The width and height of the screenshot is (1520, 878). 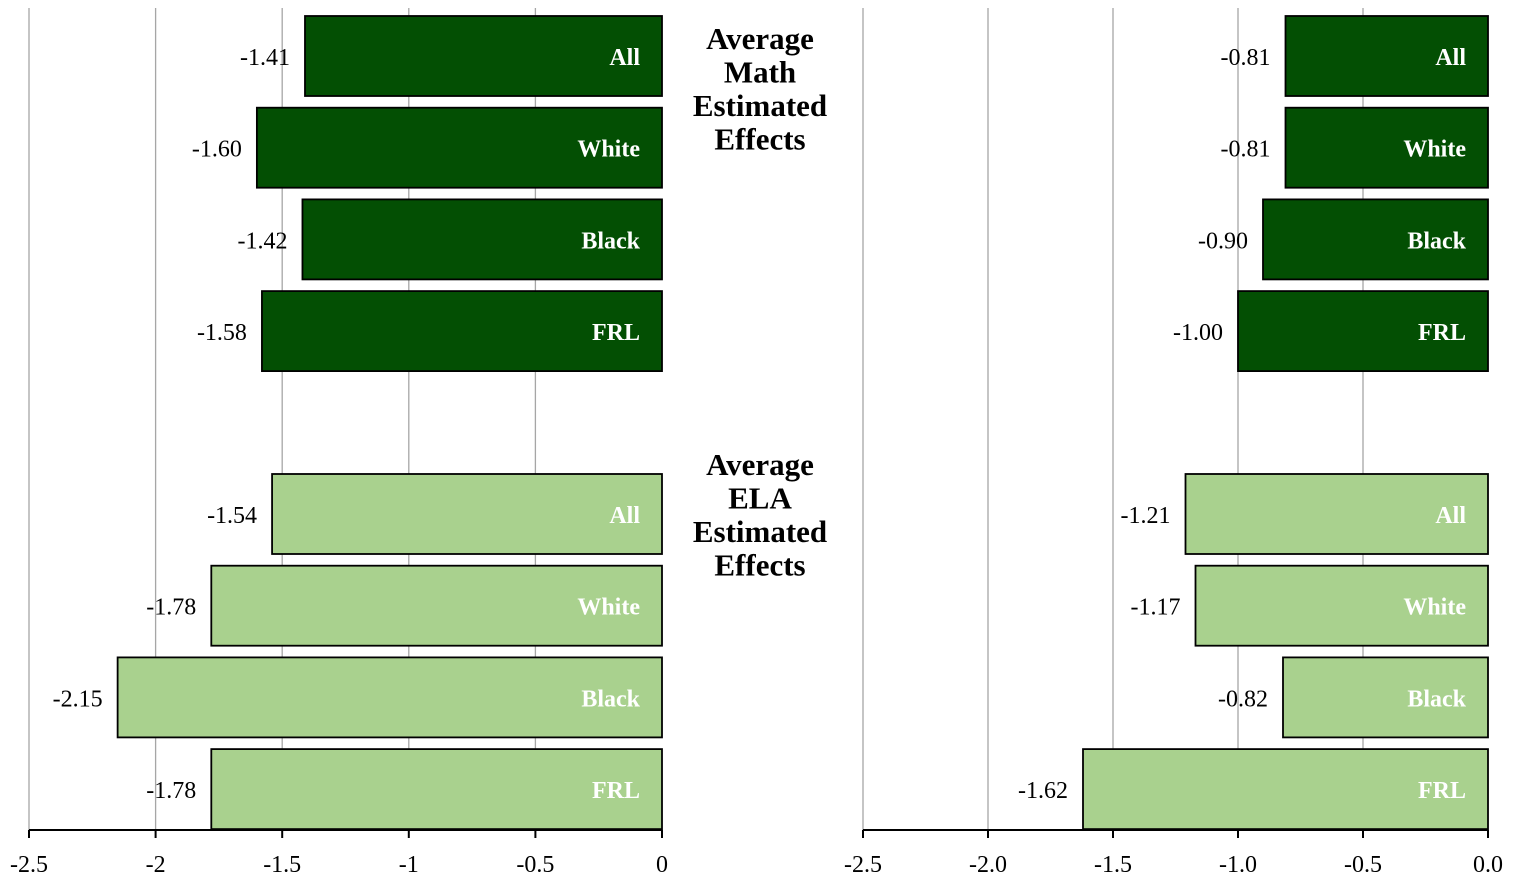 I want to click on bar-p2-math-all, so click(x=1386, y=56).